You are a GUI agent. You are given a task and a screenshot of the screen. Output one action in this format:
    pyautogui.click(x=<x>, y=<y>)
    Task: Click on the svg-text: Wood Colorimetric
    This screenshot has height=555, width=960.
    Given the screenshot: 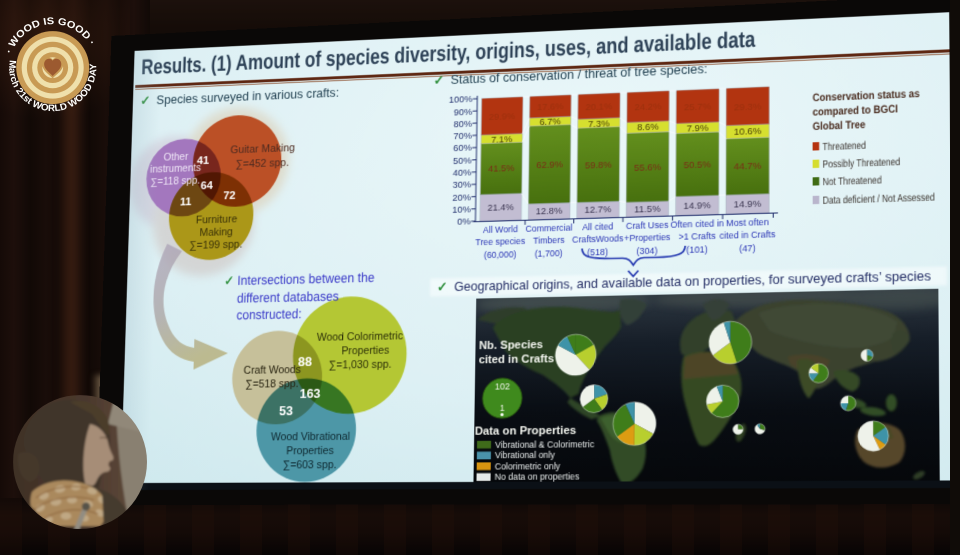 What is the action you would take?
    pyautogui.click(x=360, y=337)
    